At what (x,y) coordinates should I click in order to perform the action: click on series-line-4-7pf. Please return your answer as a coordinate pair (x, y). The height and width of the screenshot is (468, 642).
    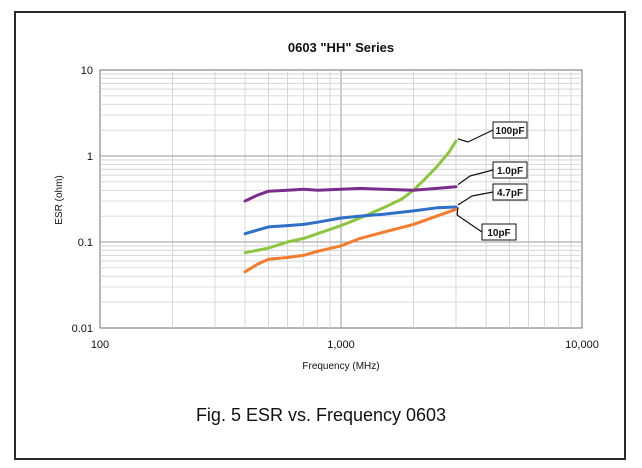
    Looking at the image, I should click on (350, 220).